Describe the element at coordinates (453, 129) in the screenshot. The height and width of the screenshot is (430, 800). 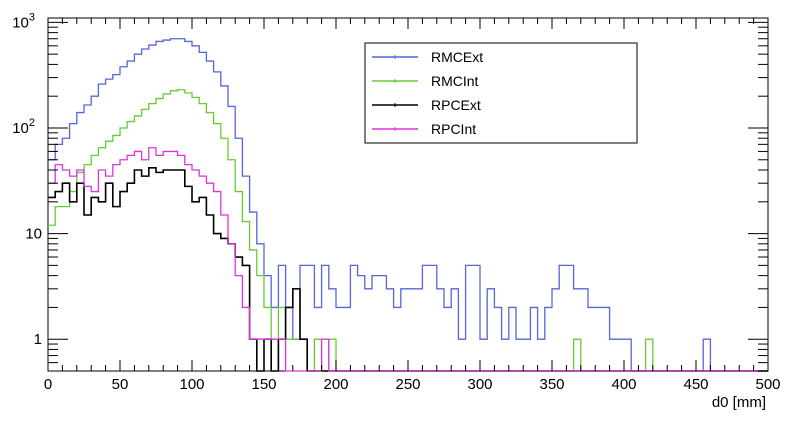
I see `legend-label-rpcint: RPCInt` at that location.